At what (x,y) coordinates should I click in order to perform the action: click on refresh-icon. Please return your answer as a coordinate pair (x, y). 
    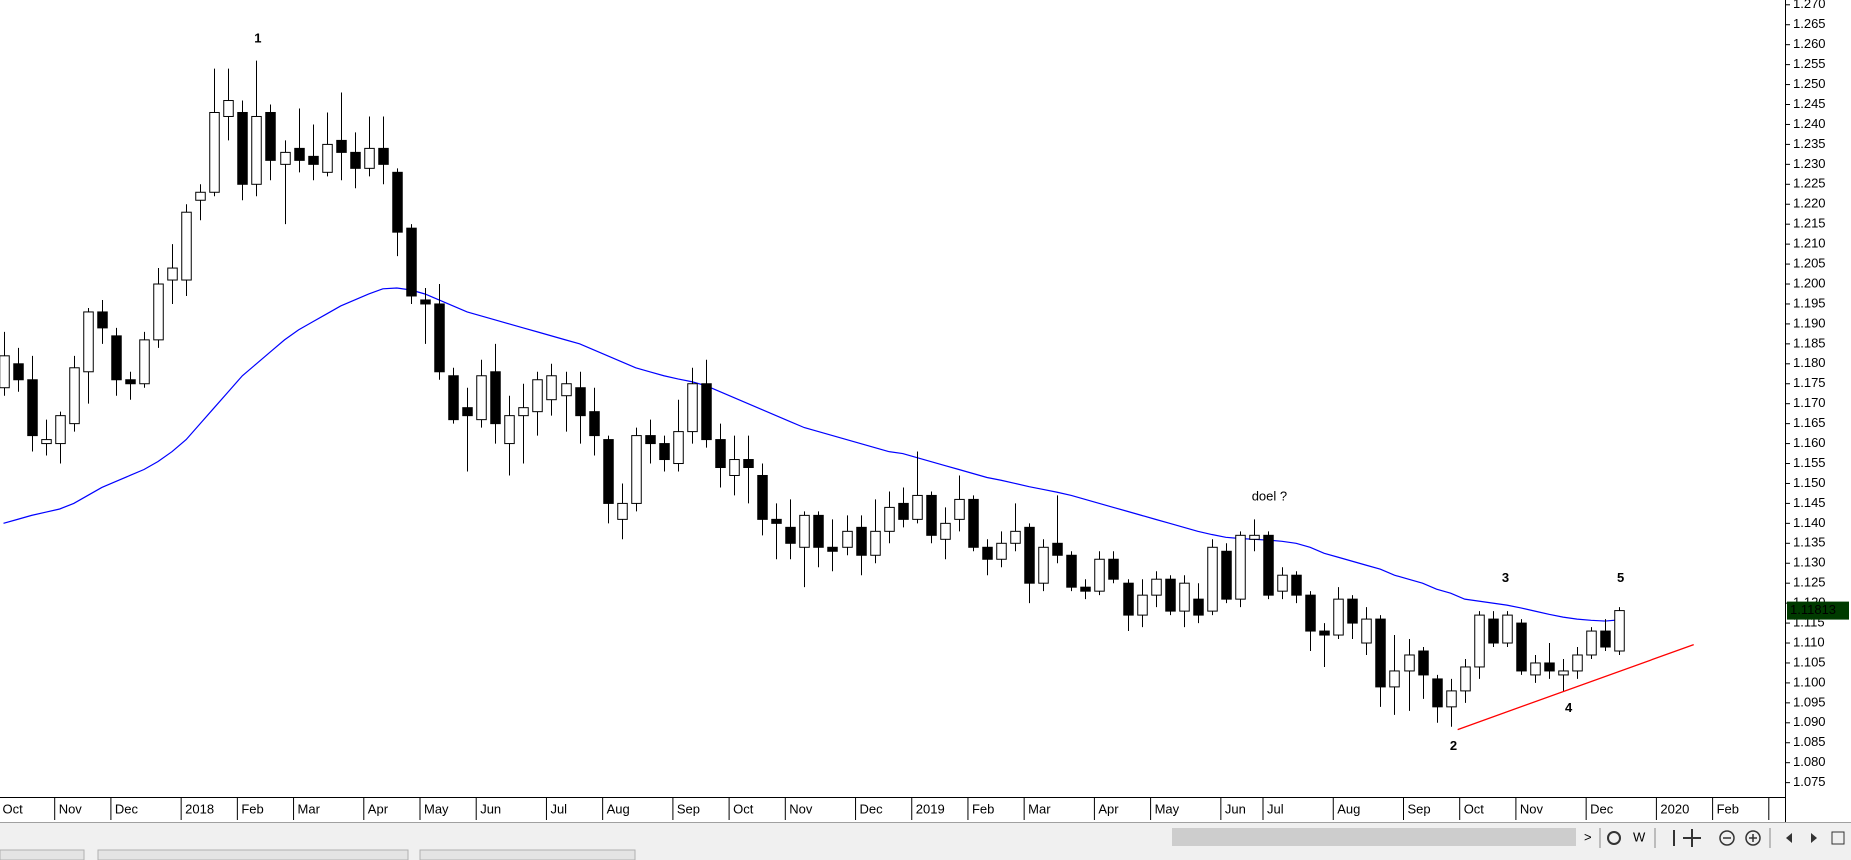
    Looking at the image, I should click on (1614, 838).